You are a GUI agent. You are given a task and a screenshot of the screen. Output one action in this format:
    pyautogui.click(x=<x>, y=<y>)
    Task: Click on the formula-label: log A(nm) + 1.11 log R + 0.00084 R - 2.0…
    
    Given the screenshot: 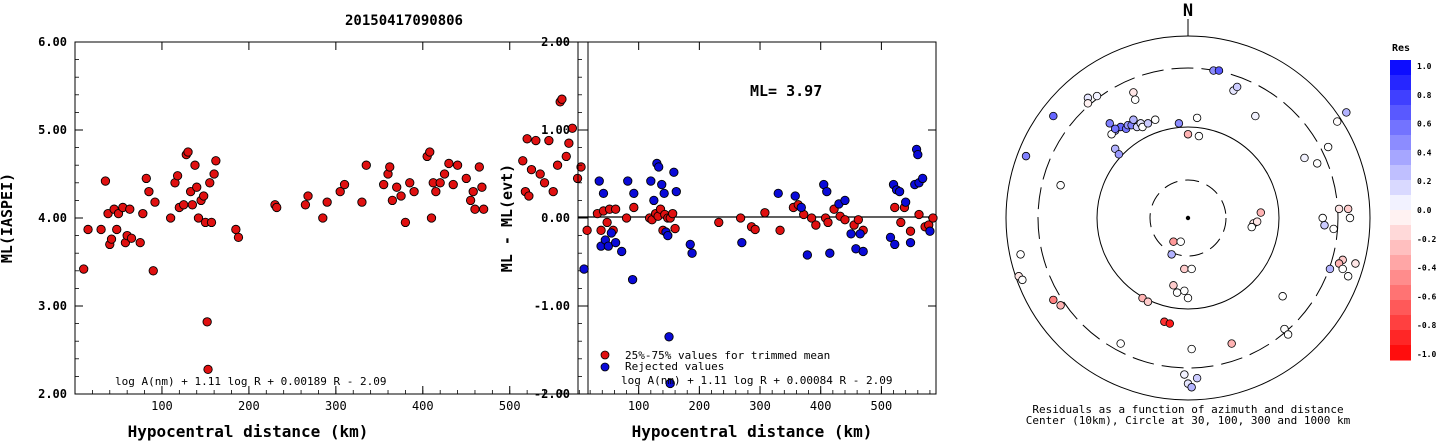 What is the action you would take?
    pyautogui.click(x=757, y=380)
    